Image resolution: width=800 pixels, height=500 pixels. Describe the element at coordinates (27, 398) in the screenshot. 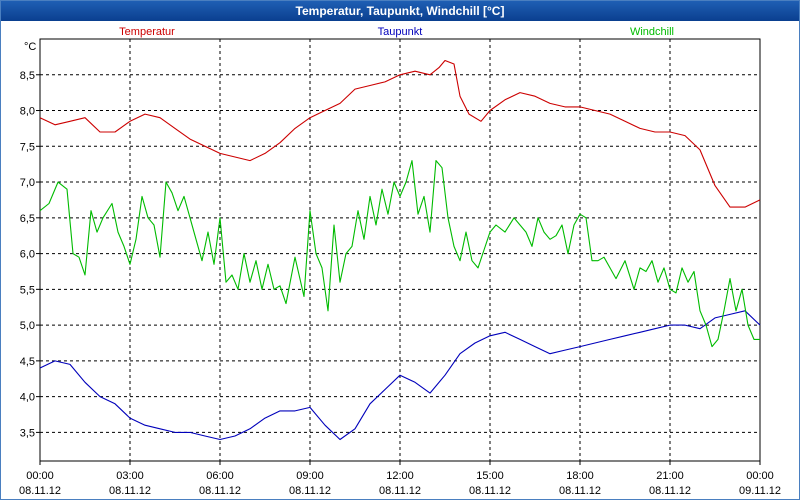

I see `y-tick-label: 4,0` at that location.